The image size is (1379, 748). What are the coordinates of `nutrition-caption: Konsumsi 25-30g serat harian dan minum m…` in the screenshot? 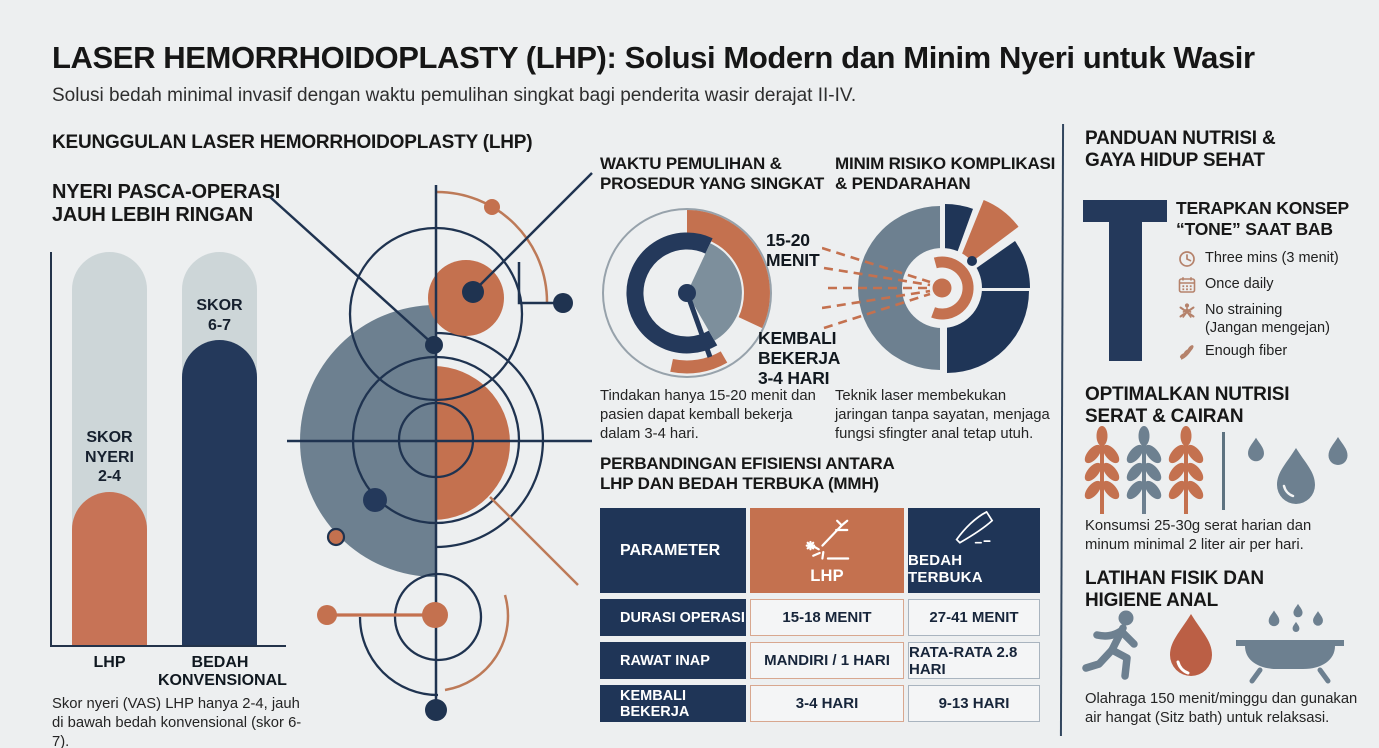 It's located at (1198, 535).